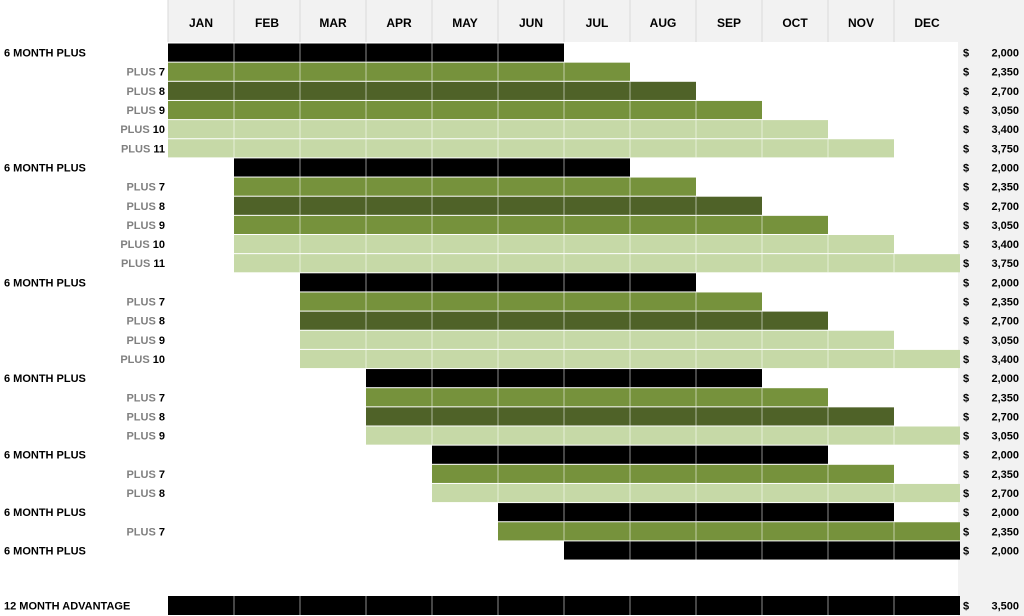  I want to click on month-label: OCT, so click(795, 23).